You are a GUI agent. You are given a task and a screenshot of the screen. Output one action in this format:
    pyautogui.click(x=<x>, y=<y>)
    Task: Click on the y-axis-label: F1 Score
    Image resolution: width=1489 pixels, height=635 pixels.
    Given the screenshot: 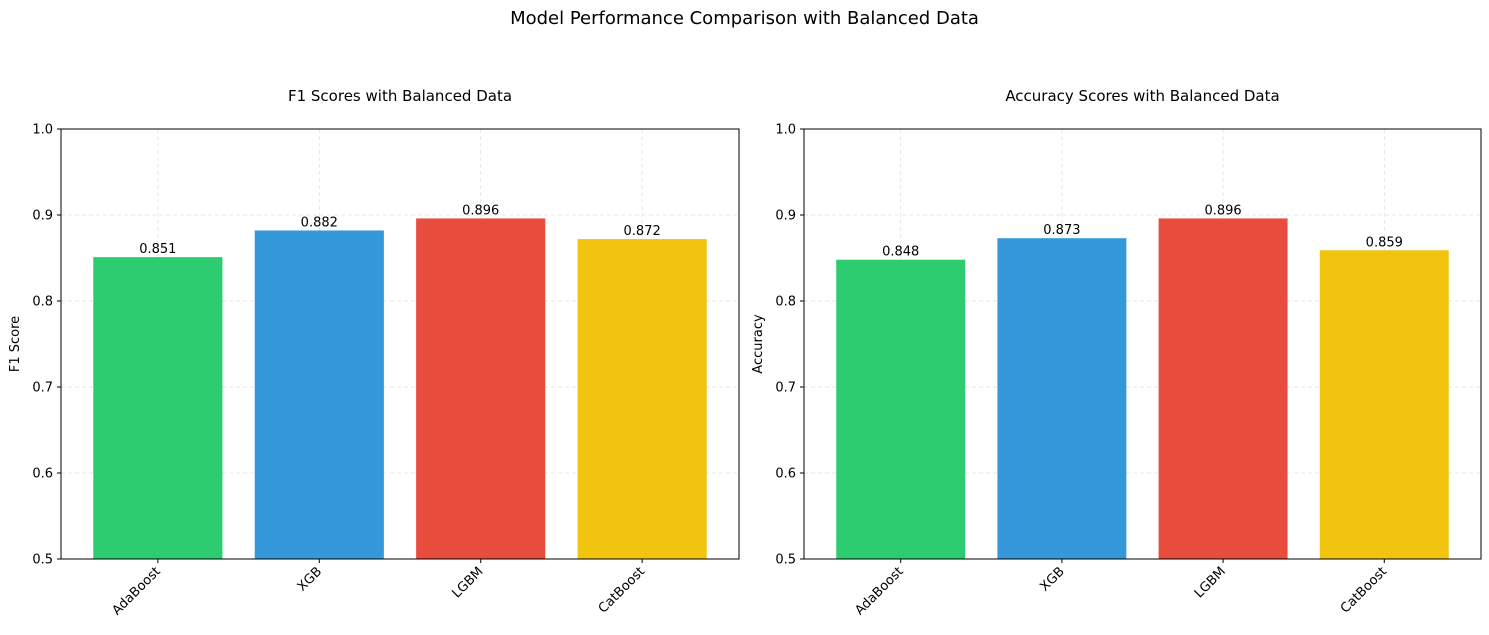 What is the action you would take?
    pyautogui.click(x=15, y=344)
    